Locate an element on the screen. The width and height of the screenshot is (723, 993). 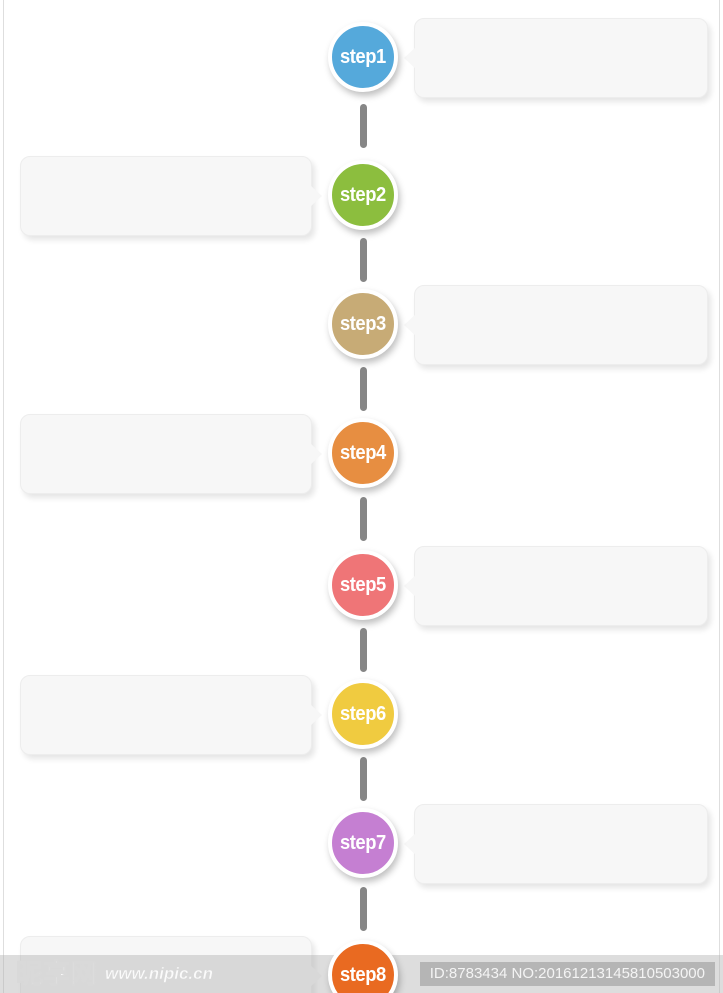
step-label: step3 is located at coordinates (363, 323).